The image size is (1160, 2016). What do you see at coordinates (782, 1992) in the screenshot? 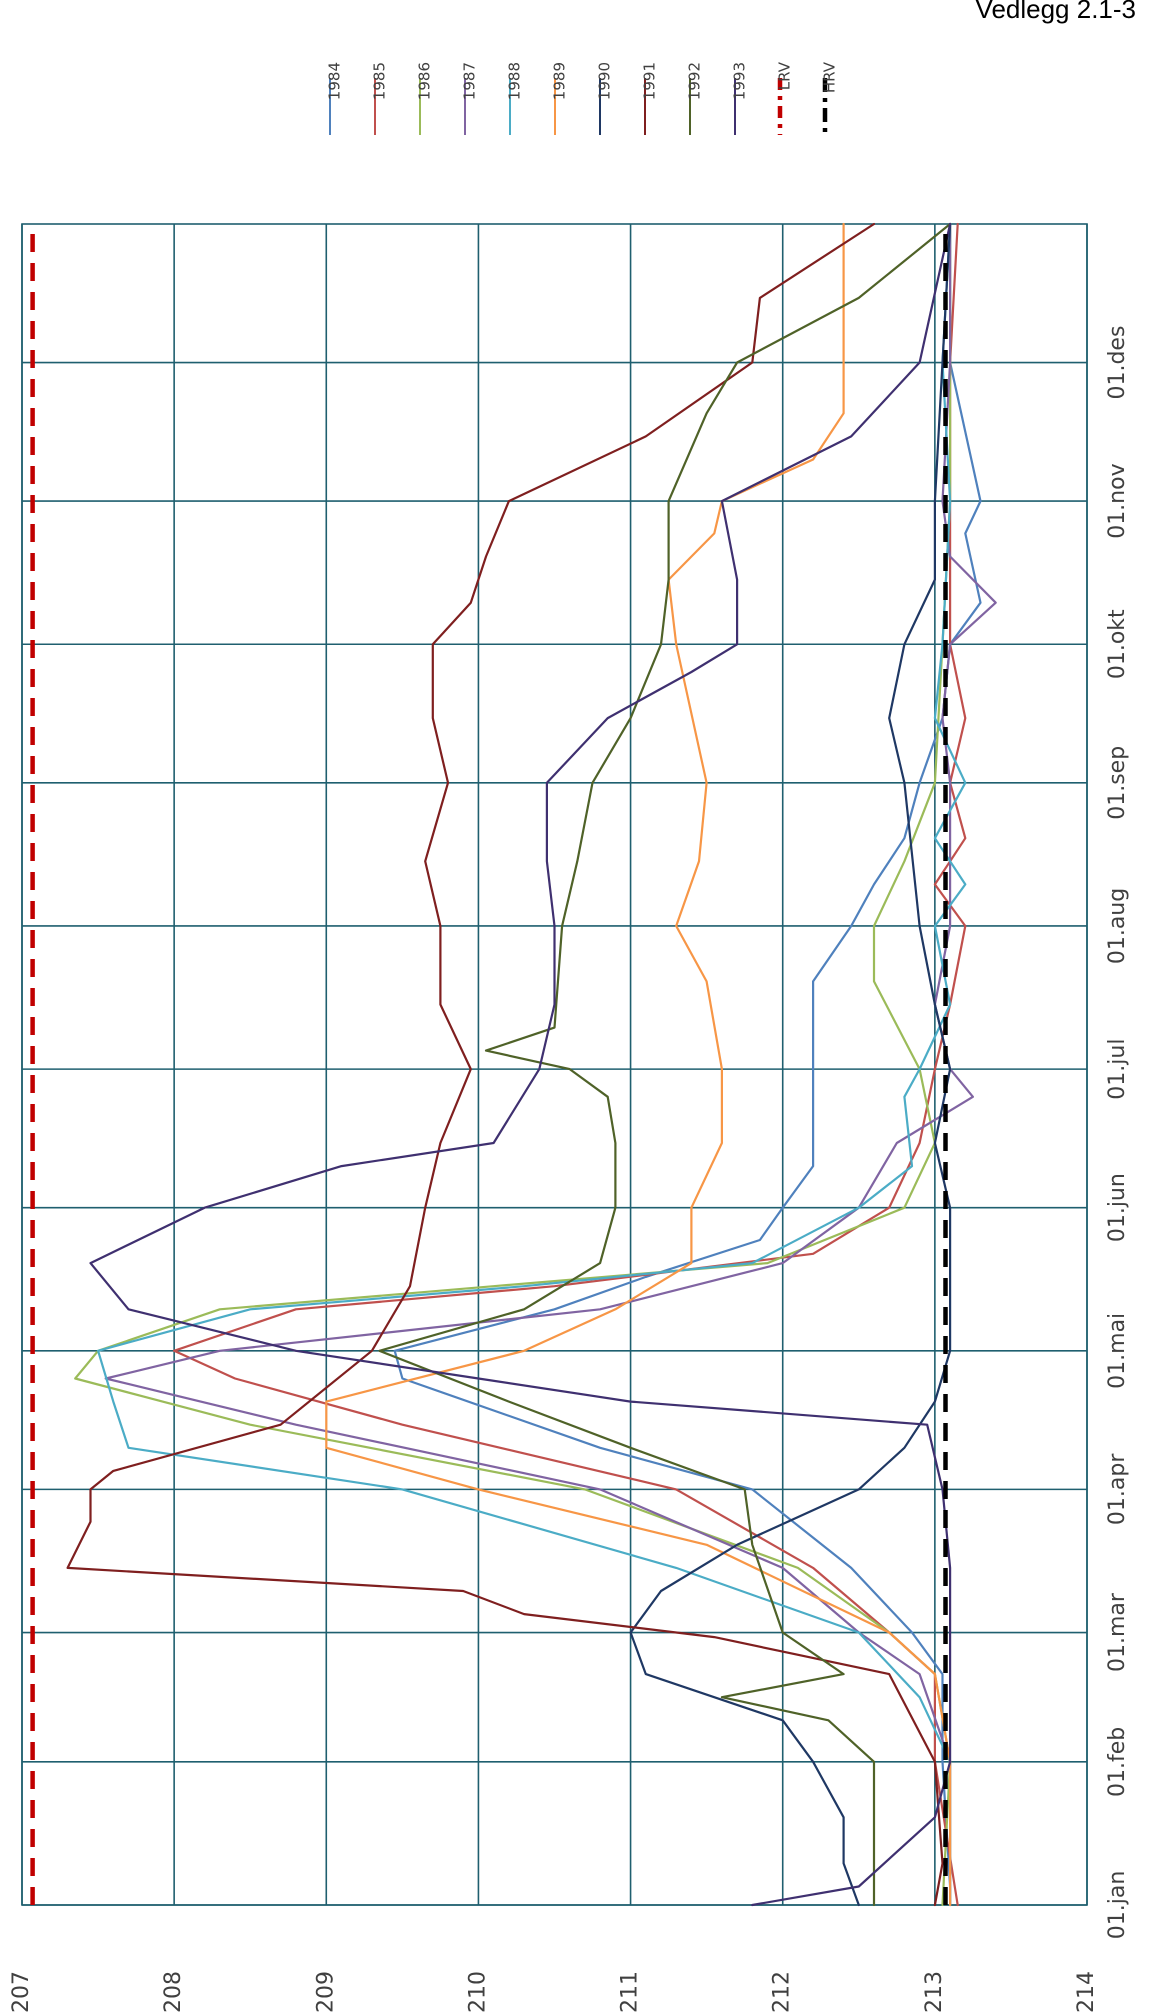
I see `value-tick-label: 212` at bounding box center [782, 1992].